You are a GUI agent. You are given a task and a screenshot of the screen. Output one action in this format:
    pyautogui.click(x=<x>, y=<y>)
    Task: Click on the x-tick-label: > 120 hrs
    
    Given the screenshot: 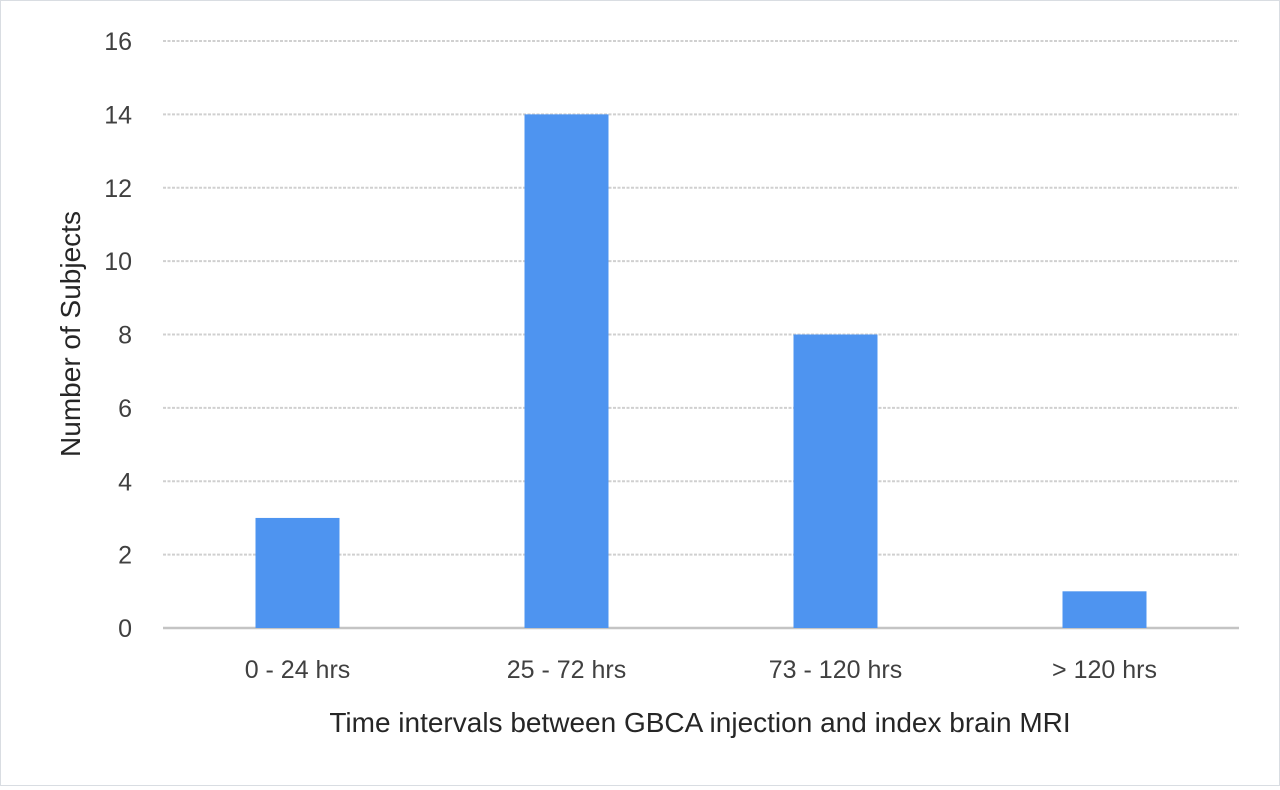 What is the action you would take?
    pyautogui.click(x=1104, y=670)
    